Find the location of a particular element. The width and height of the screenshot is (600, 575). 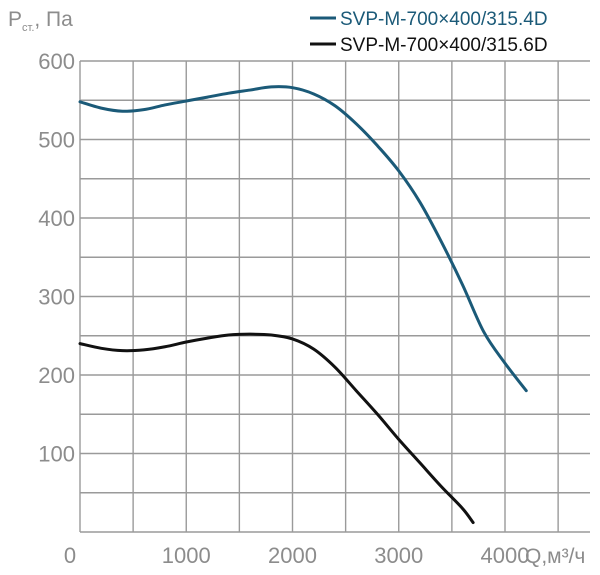

y-axis-title-unit: , Па is located at coordinates (53, 19).